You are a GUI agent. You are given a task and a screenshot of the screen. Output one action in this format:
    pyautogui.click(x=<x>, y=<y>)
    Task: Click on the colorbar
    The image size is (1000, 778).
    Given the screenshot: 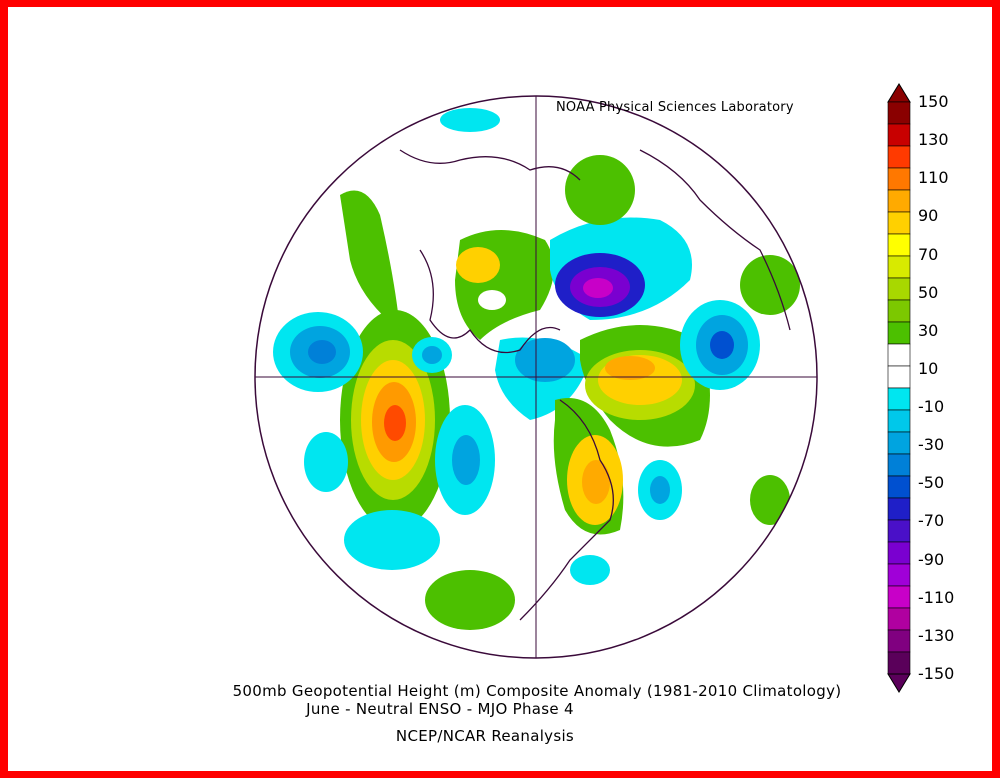 What is the action you would take?
    pyautogui.click(x=899, y=388)
    